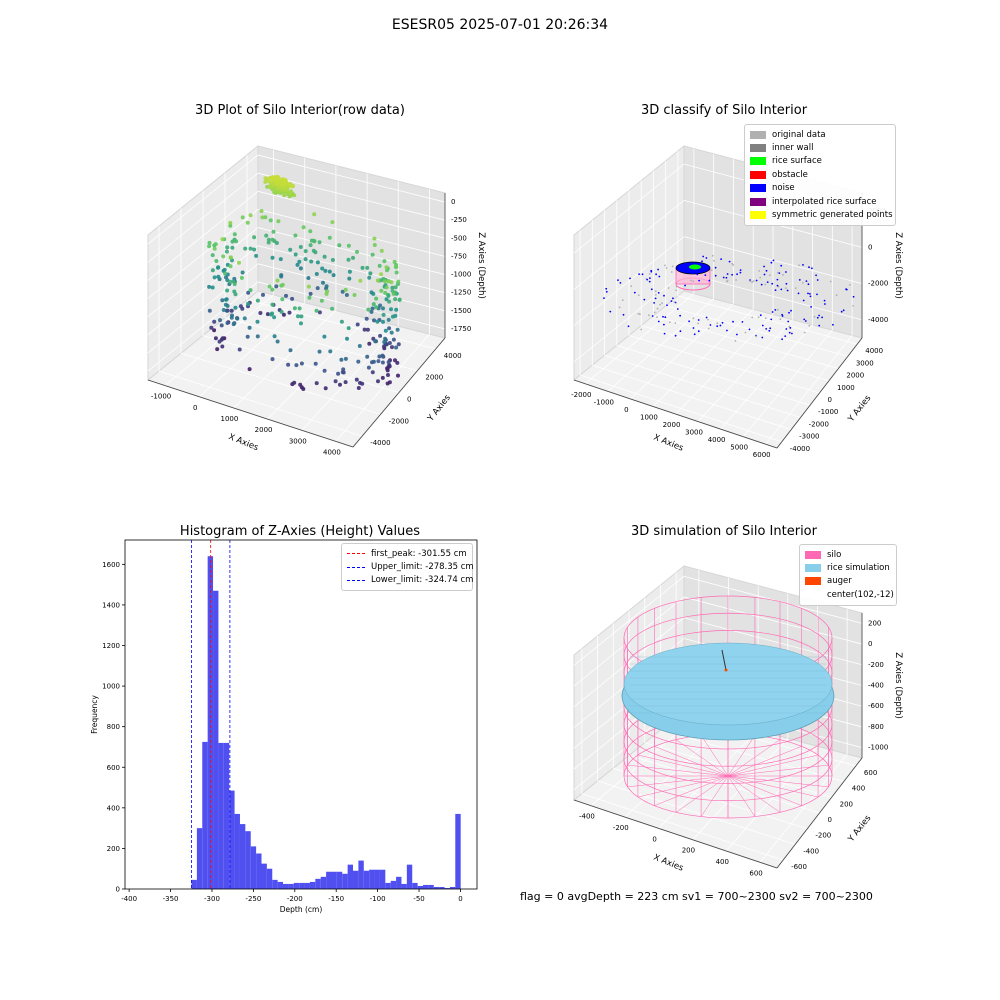 This screenshot has width=1000, height=1000. What do you see at coordinates (171, 899) in the screenshot?
I see `x-tick-label: -350` at bounding box center [171, 899].